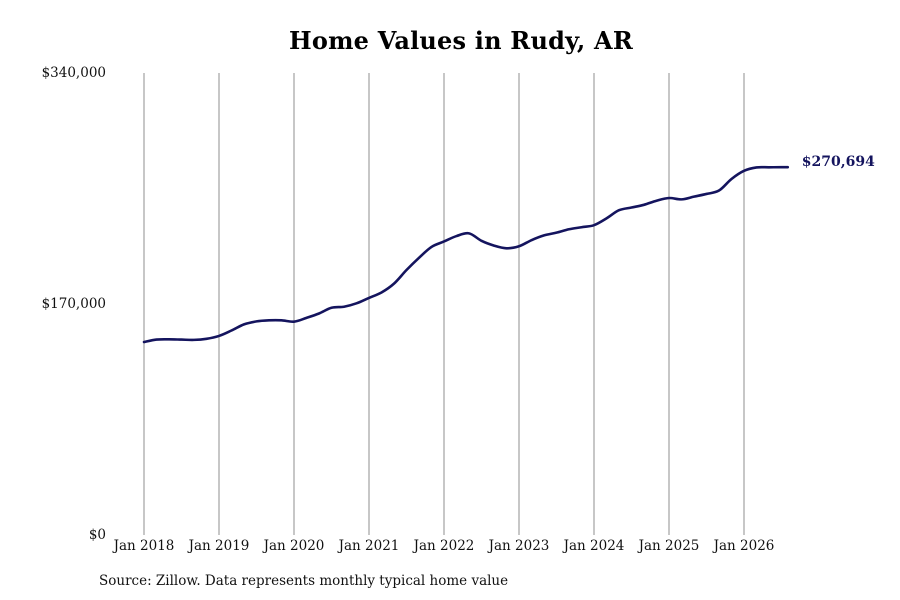  What do you see at coordinates (461, 40) in the screenshot?
I see `chart-title: Home Values in Rudy, AR` at bounding box center [461, 40].